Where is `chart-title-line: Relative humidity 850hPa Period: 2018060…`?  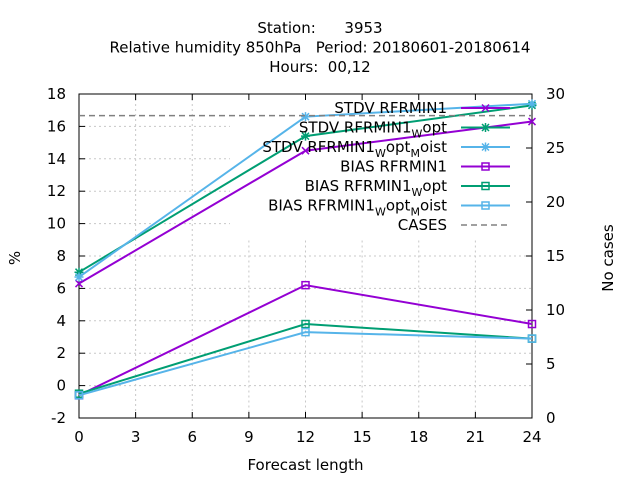 chart-title-line: Relative humidity 850hPa Period: 2018060… is located at coordinates (320, 48).